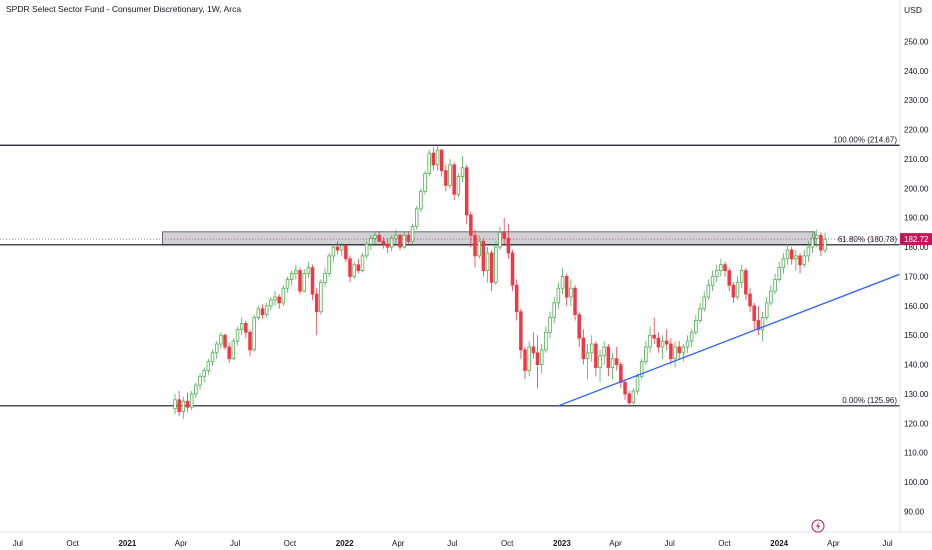 Image resolution: width=932 pixels, height=550 pixels. I want to click on lightning-icon, so click(818, 526).